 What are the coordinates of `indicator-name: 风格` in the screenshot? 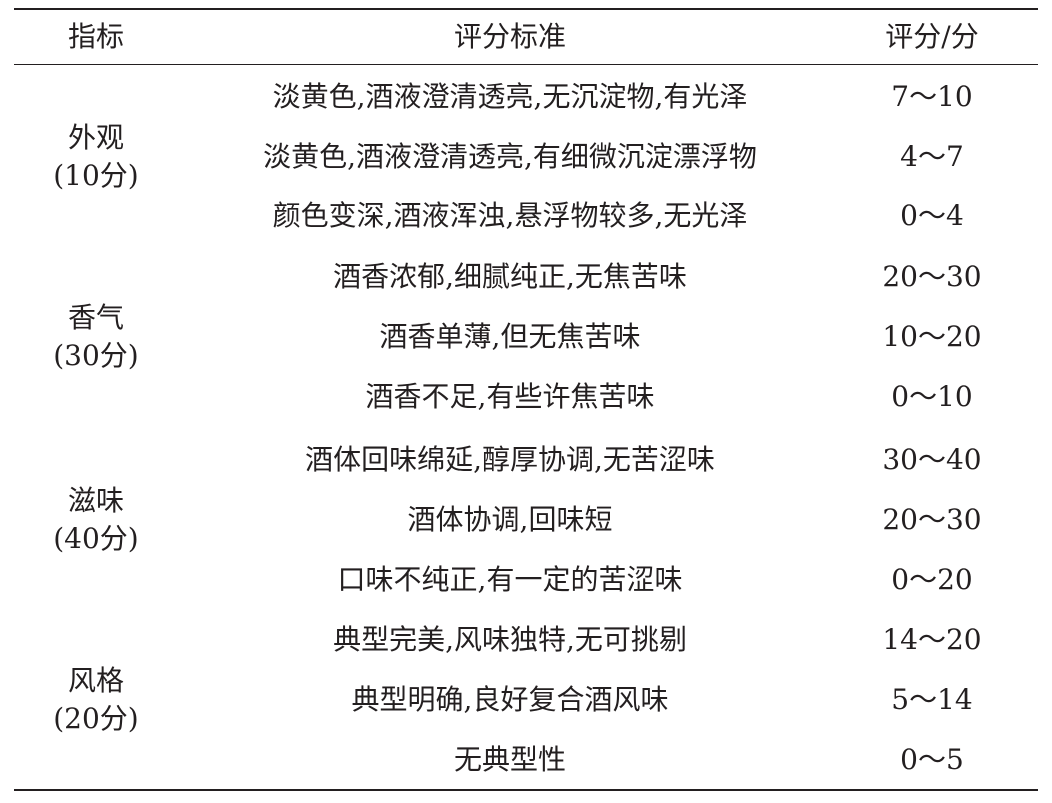 It's located at (96, 680).